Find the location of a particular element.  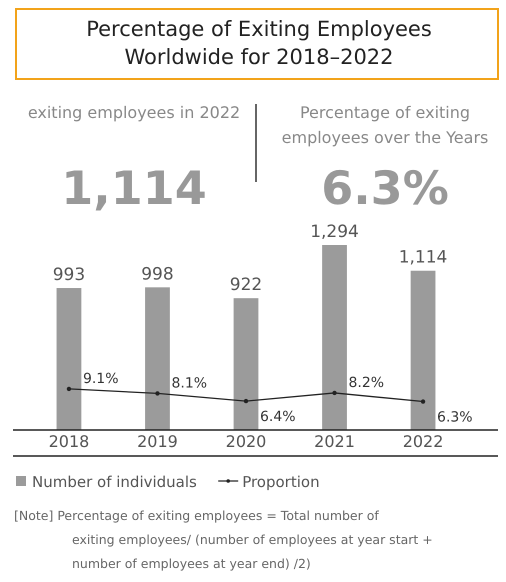

data-label: 6.4% is located at coordinates (278, 417).